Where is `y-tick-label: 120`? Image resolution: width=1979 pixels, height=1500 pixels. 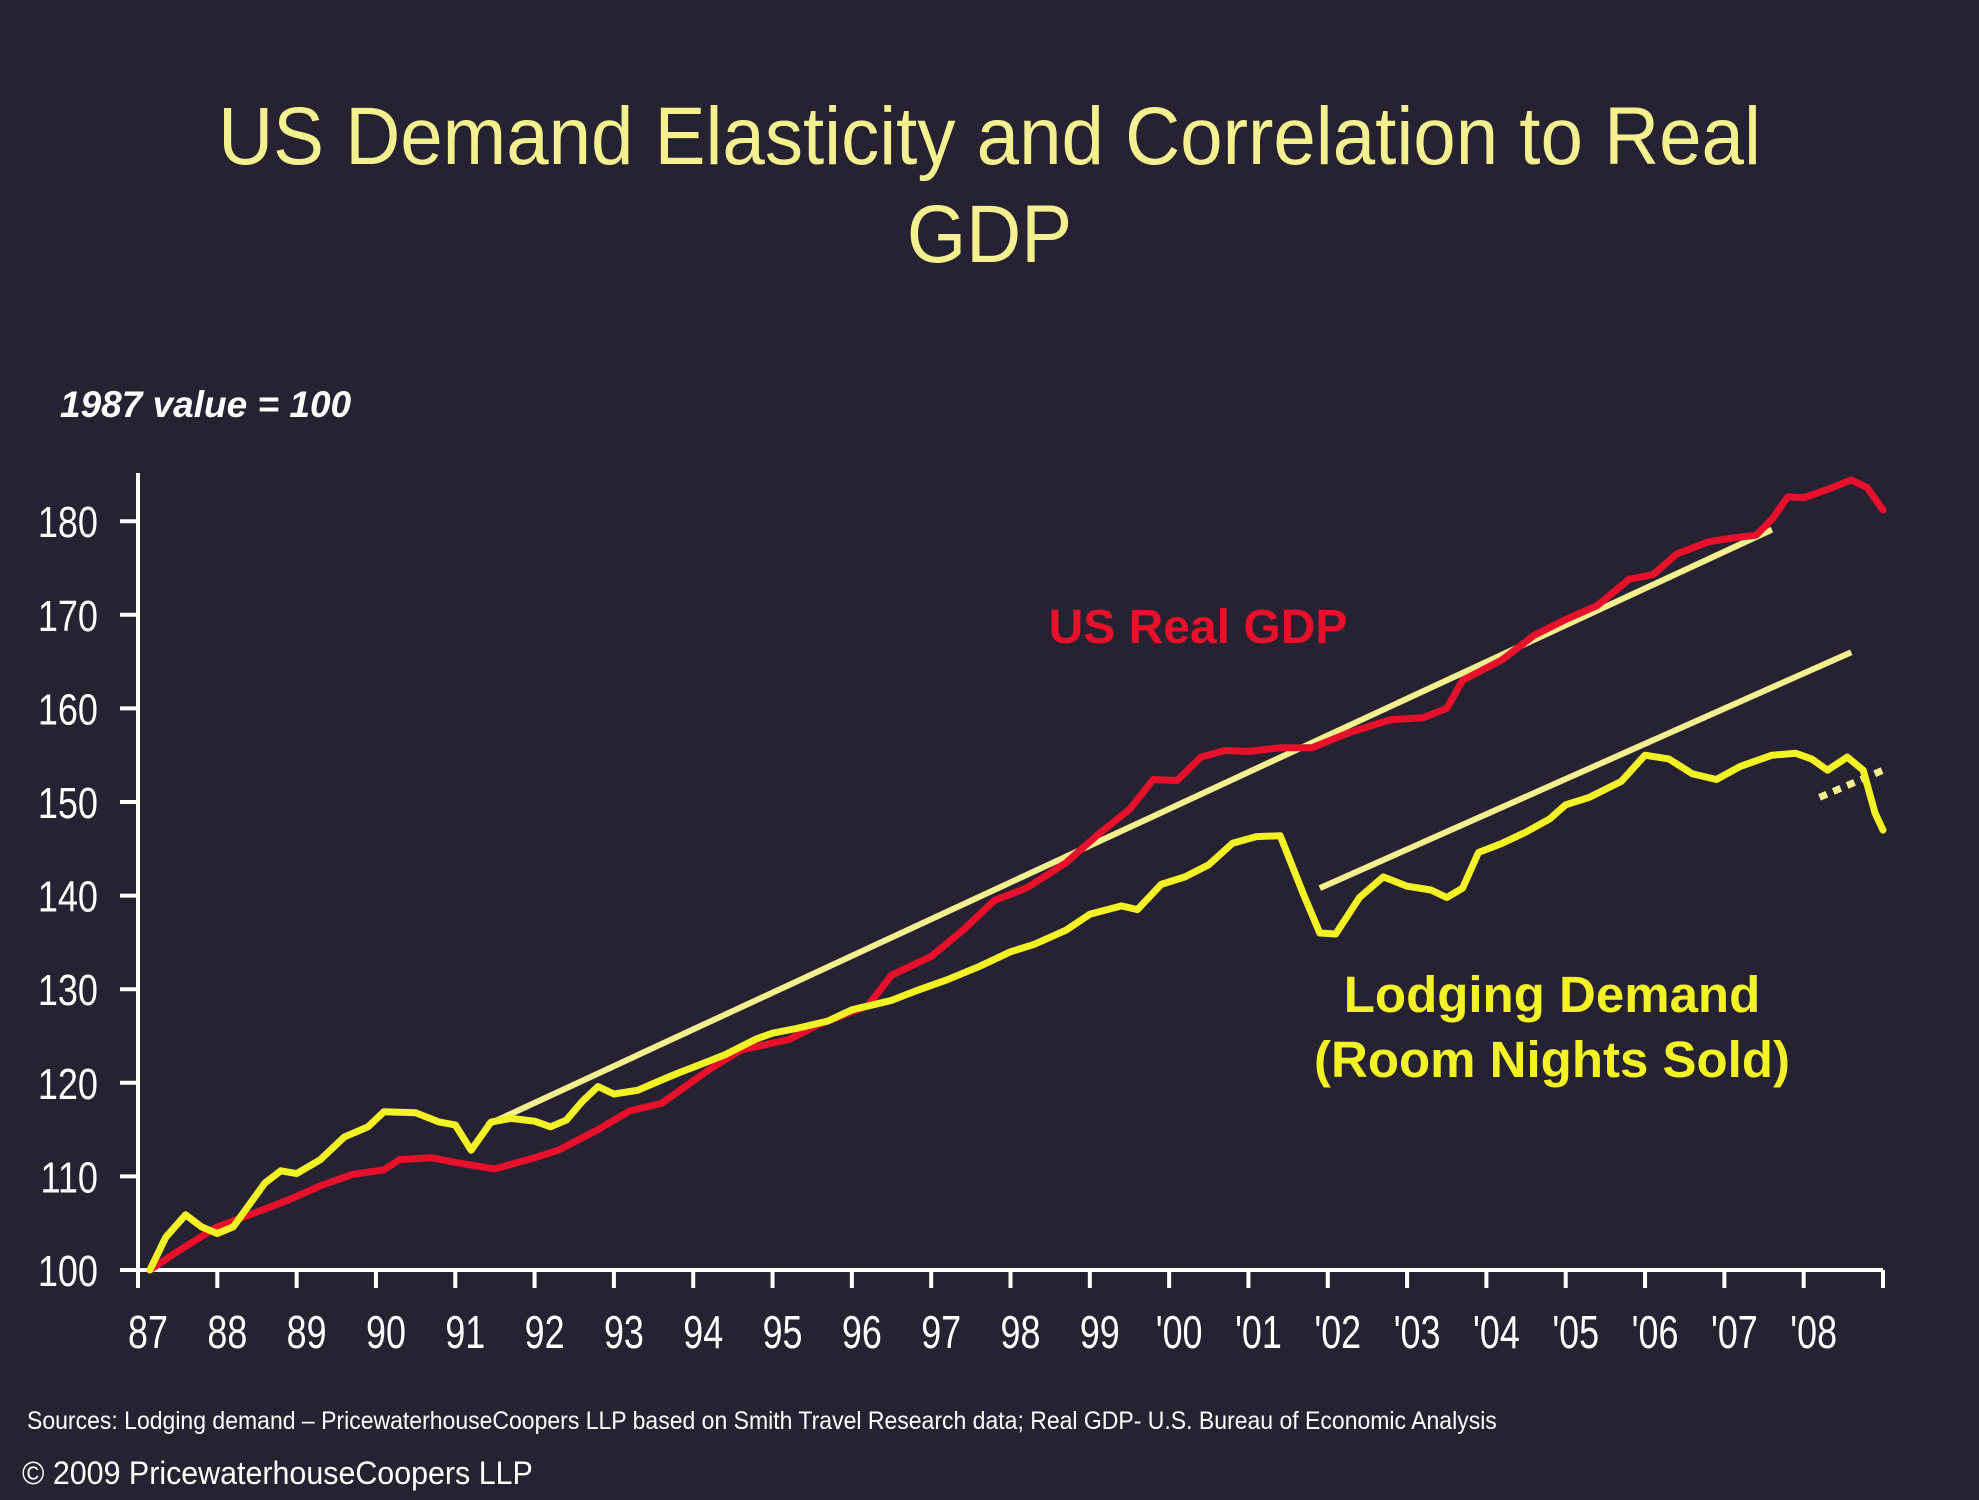
y-tick-label: 120 is located at coordinates (68, 1083).